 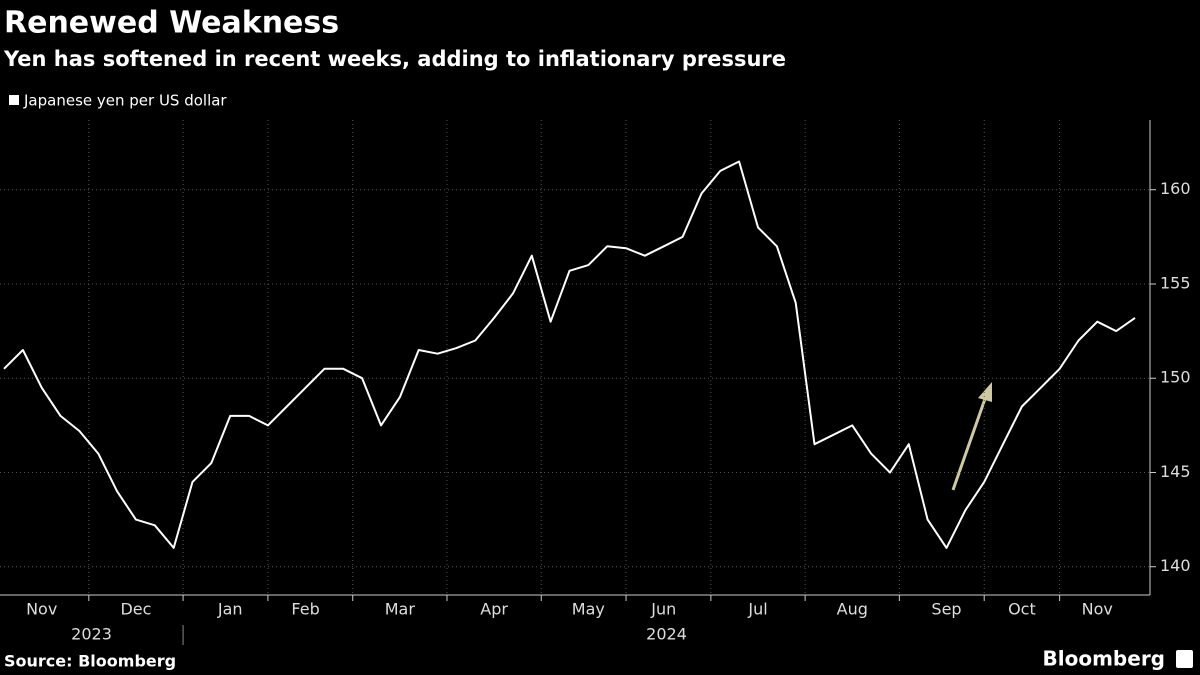 What do you see at coordinates (91, 634) in the screenshot?
I see `year-label: 2023` at bounding box center [91, 634].